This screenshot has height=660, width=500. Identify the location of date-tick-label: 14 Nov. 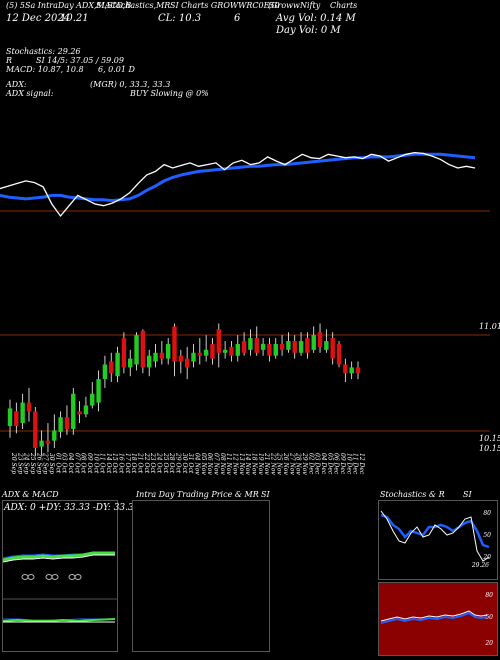
(247, 464).